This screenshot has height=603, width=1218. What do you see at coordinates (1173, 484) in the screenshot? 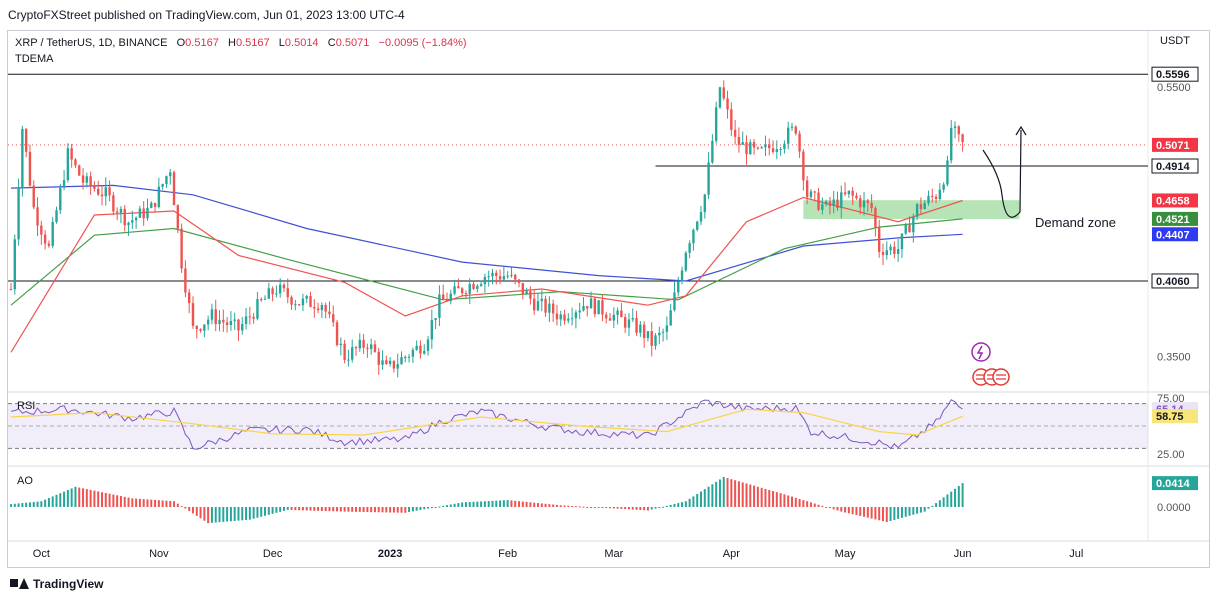
I see `ao-badge-text: 0.0414` at bounding box center [1173, 484].